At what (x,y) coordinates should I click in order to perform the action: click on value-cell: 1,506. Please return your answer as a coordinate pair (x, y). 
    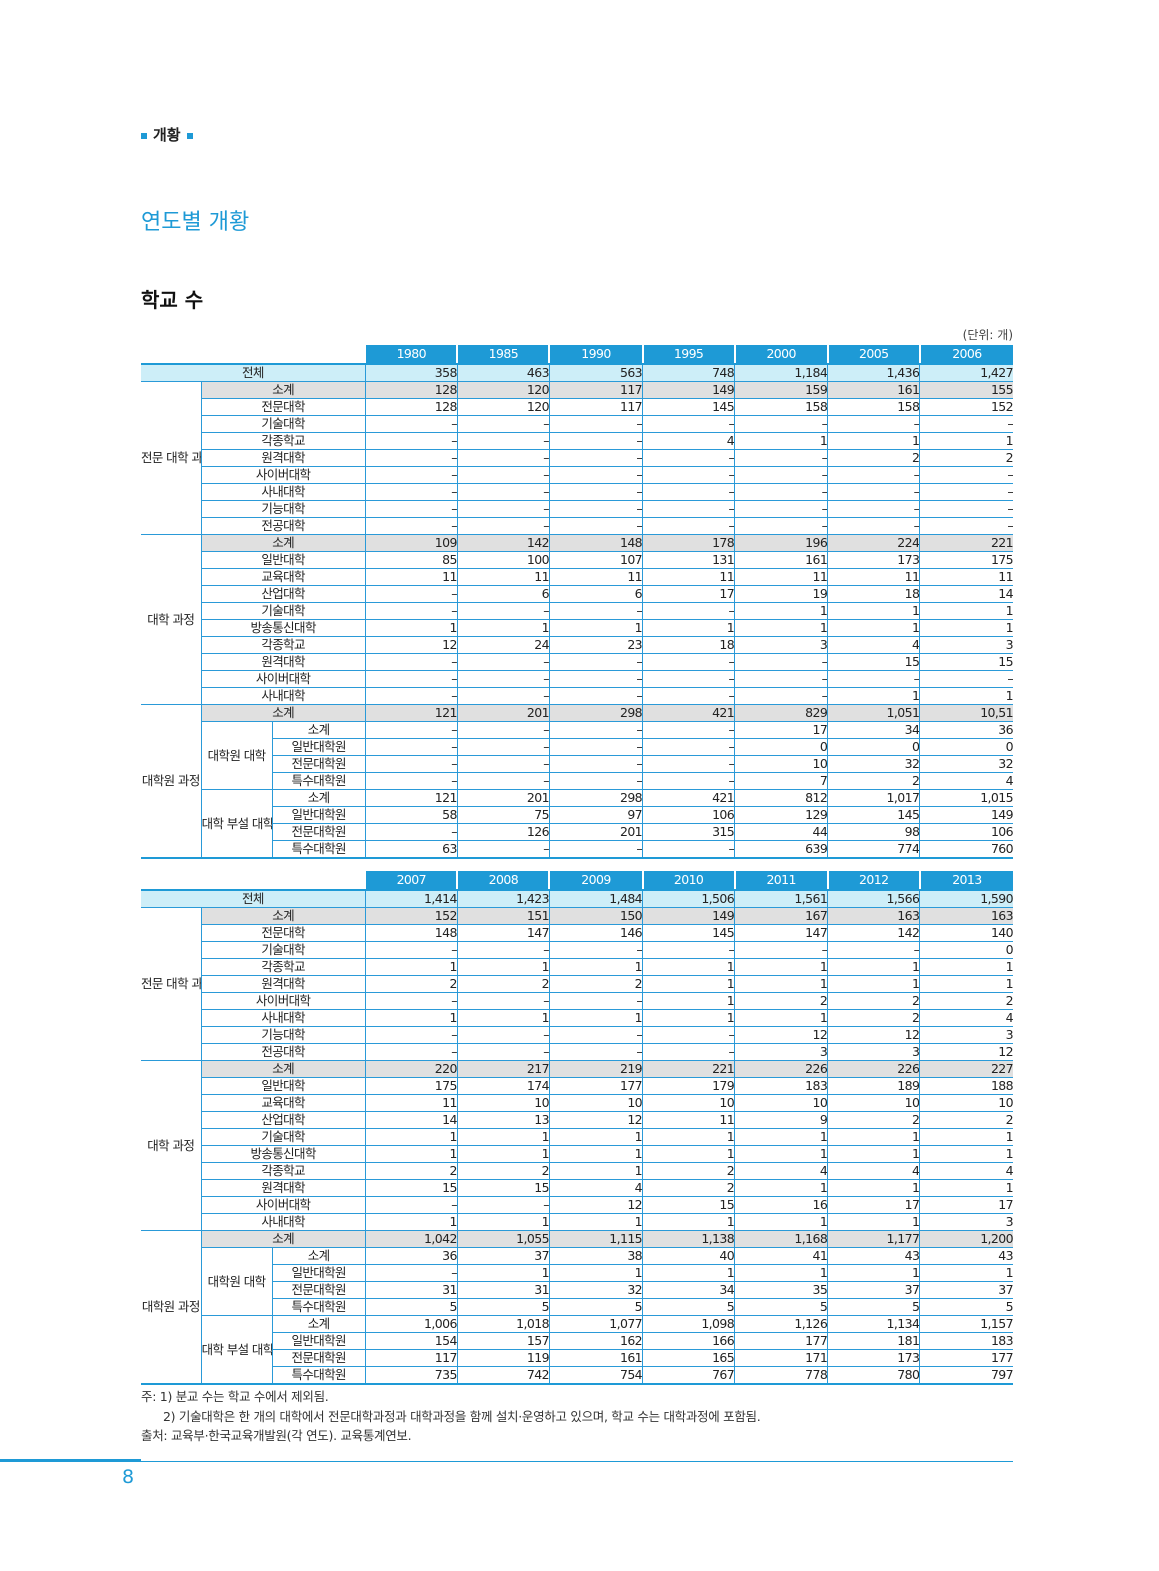
    Looking at the image, I should click on (688, 899).